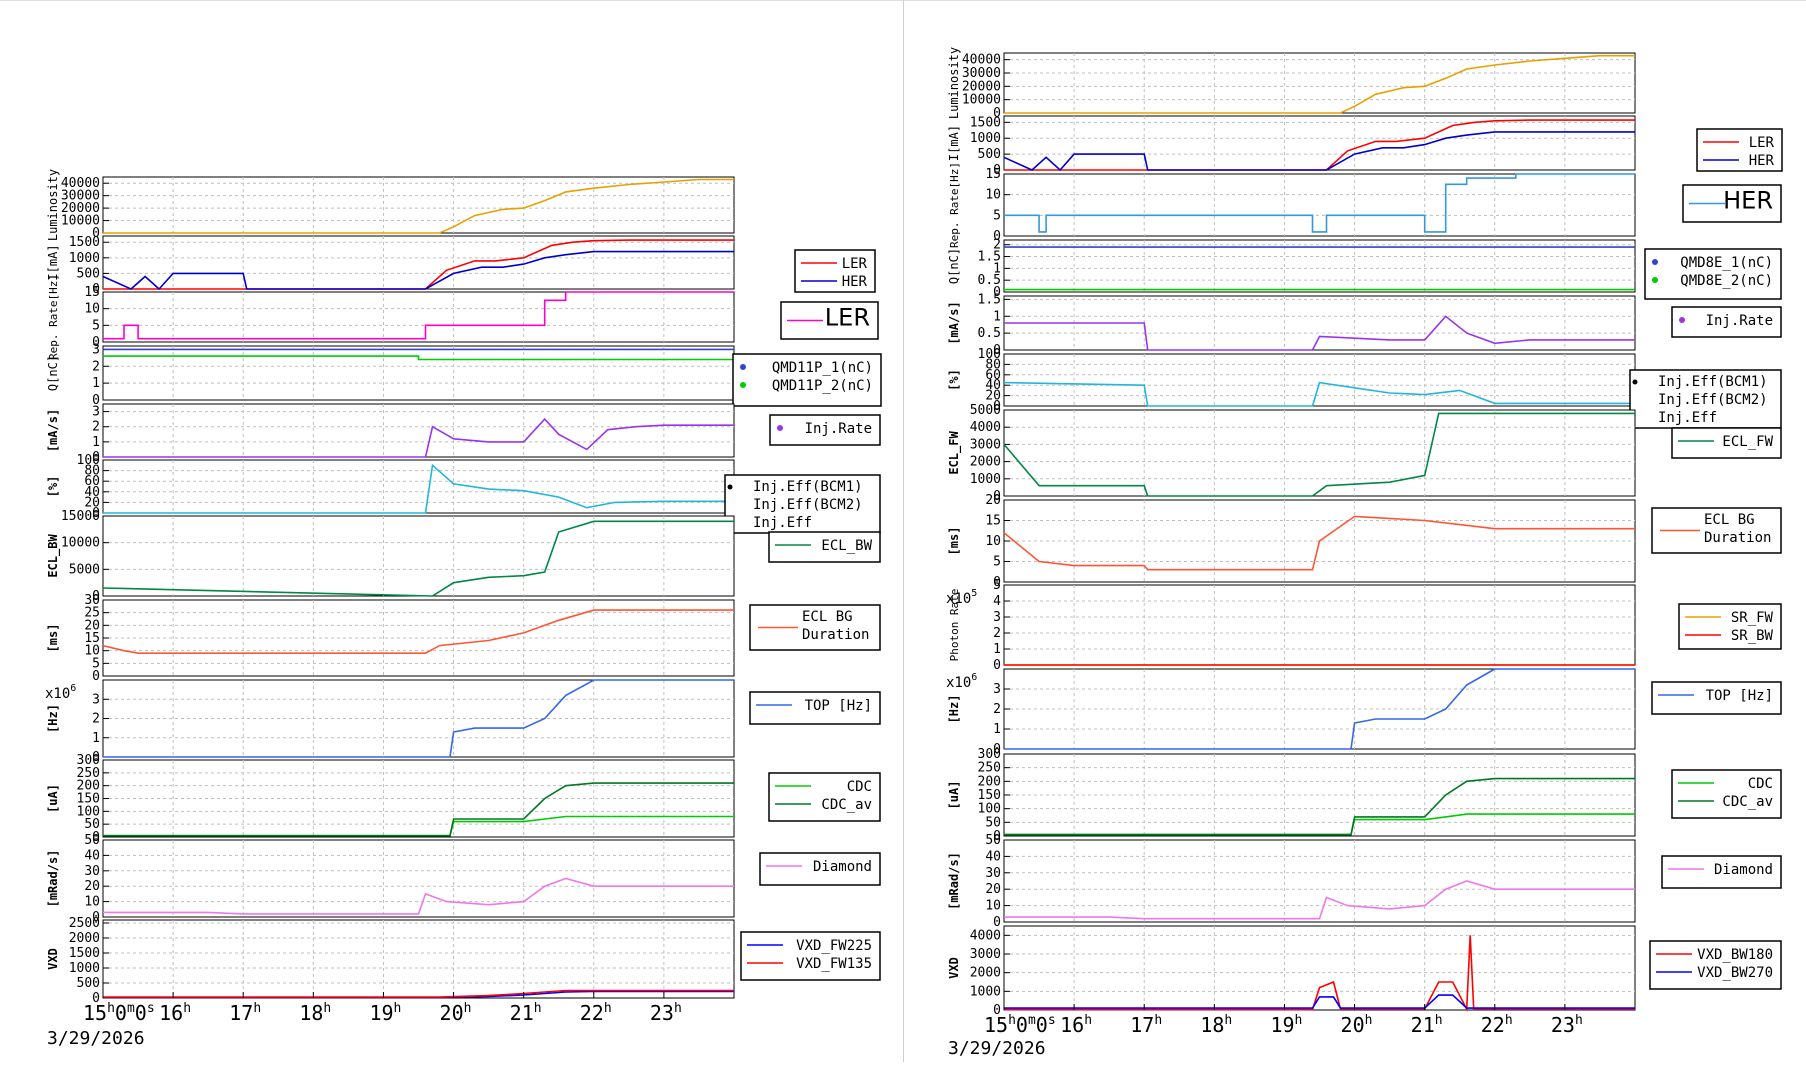 This screenshot has height=1066, width=1806. Describe the element at coordinates (997, 1048) in the screenshot. I see `date-label: 3/29/2026` at that location.